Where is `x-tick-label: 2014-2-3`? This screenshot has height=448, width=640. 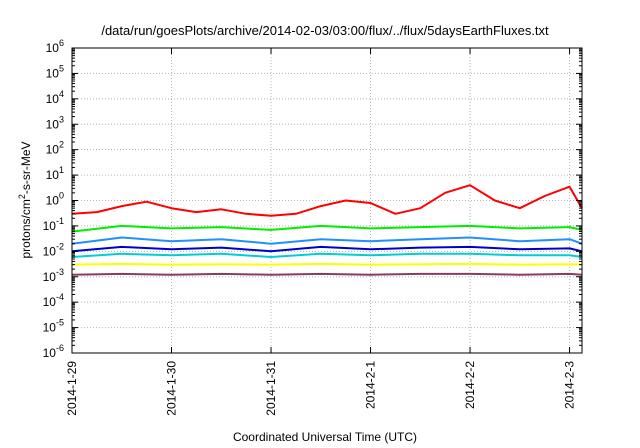
x-tick-label: 2014-2-3 is located at coordinates (570, 385).